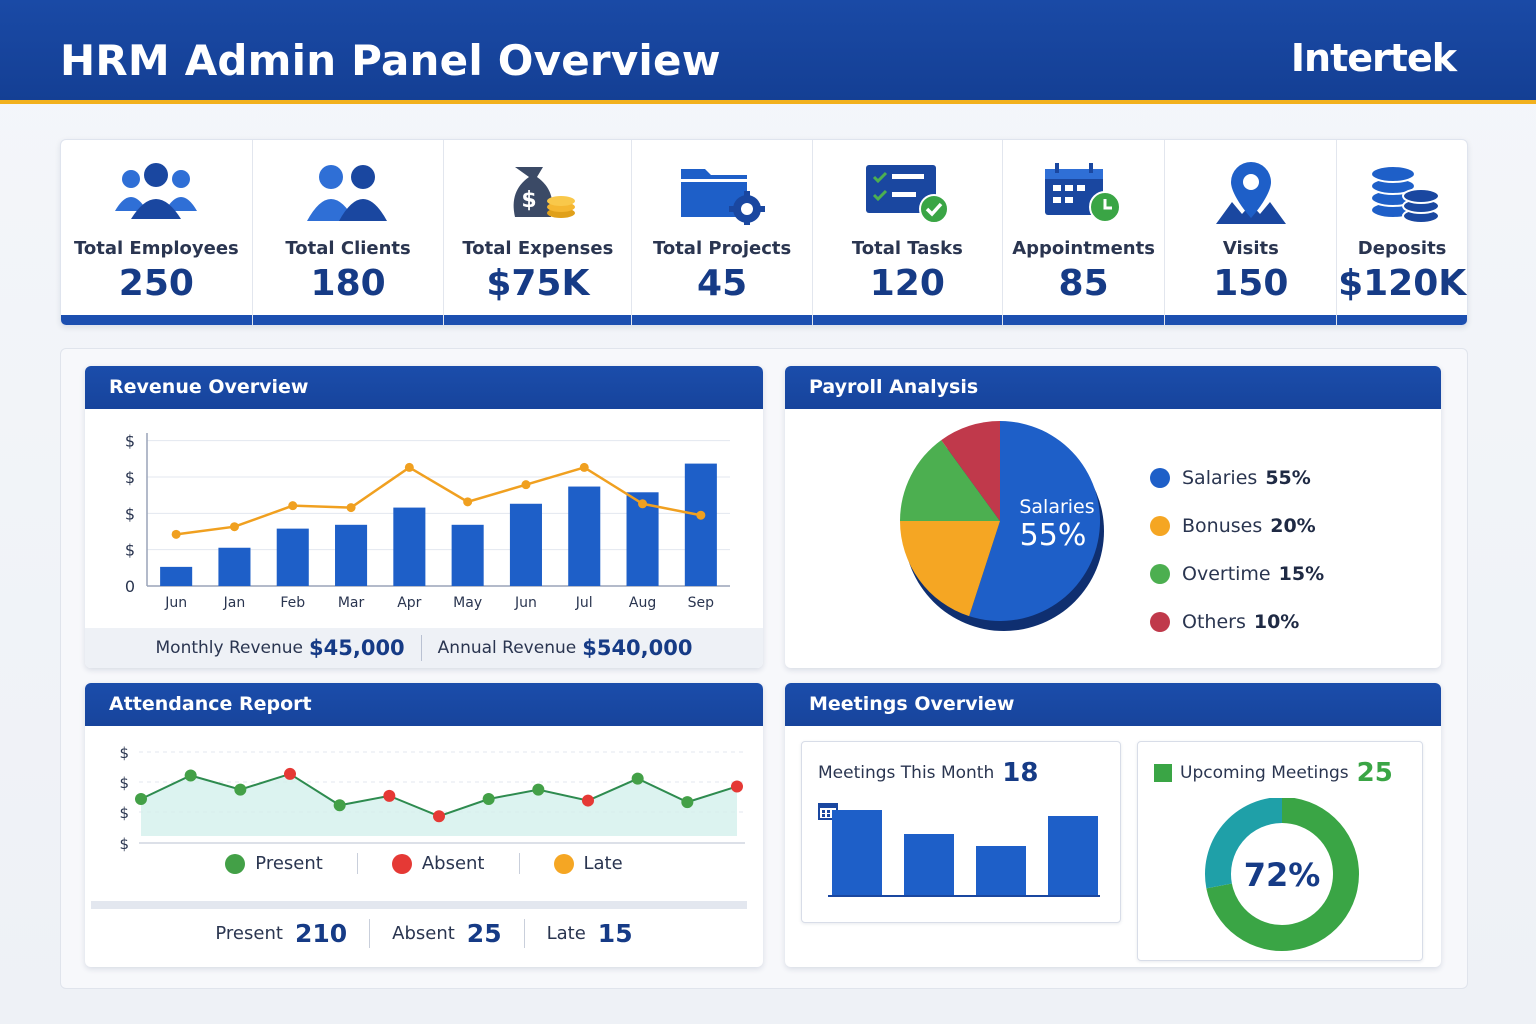  I want to click on legend-label: Salaries, so click(1220, 478).